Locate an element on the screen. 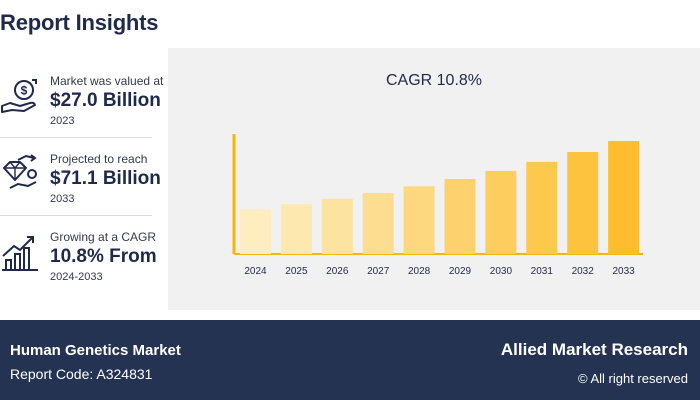  stat-year: 2023 is located at coordinates (62, 121).